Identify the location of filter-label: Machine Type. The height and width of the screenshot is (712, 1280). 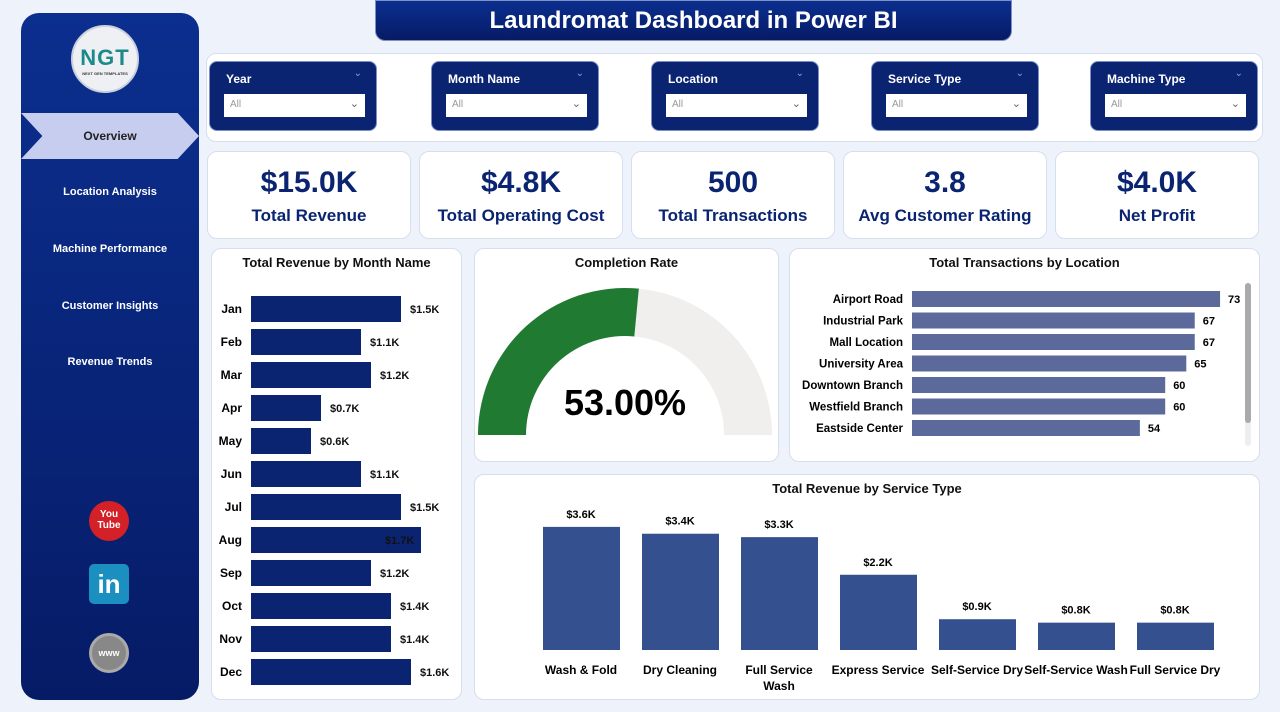
(1146, 79).